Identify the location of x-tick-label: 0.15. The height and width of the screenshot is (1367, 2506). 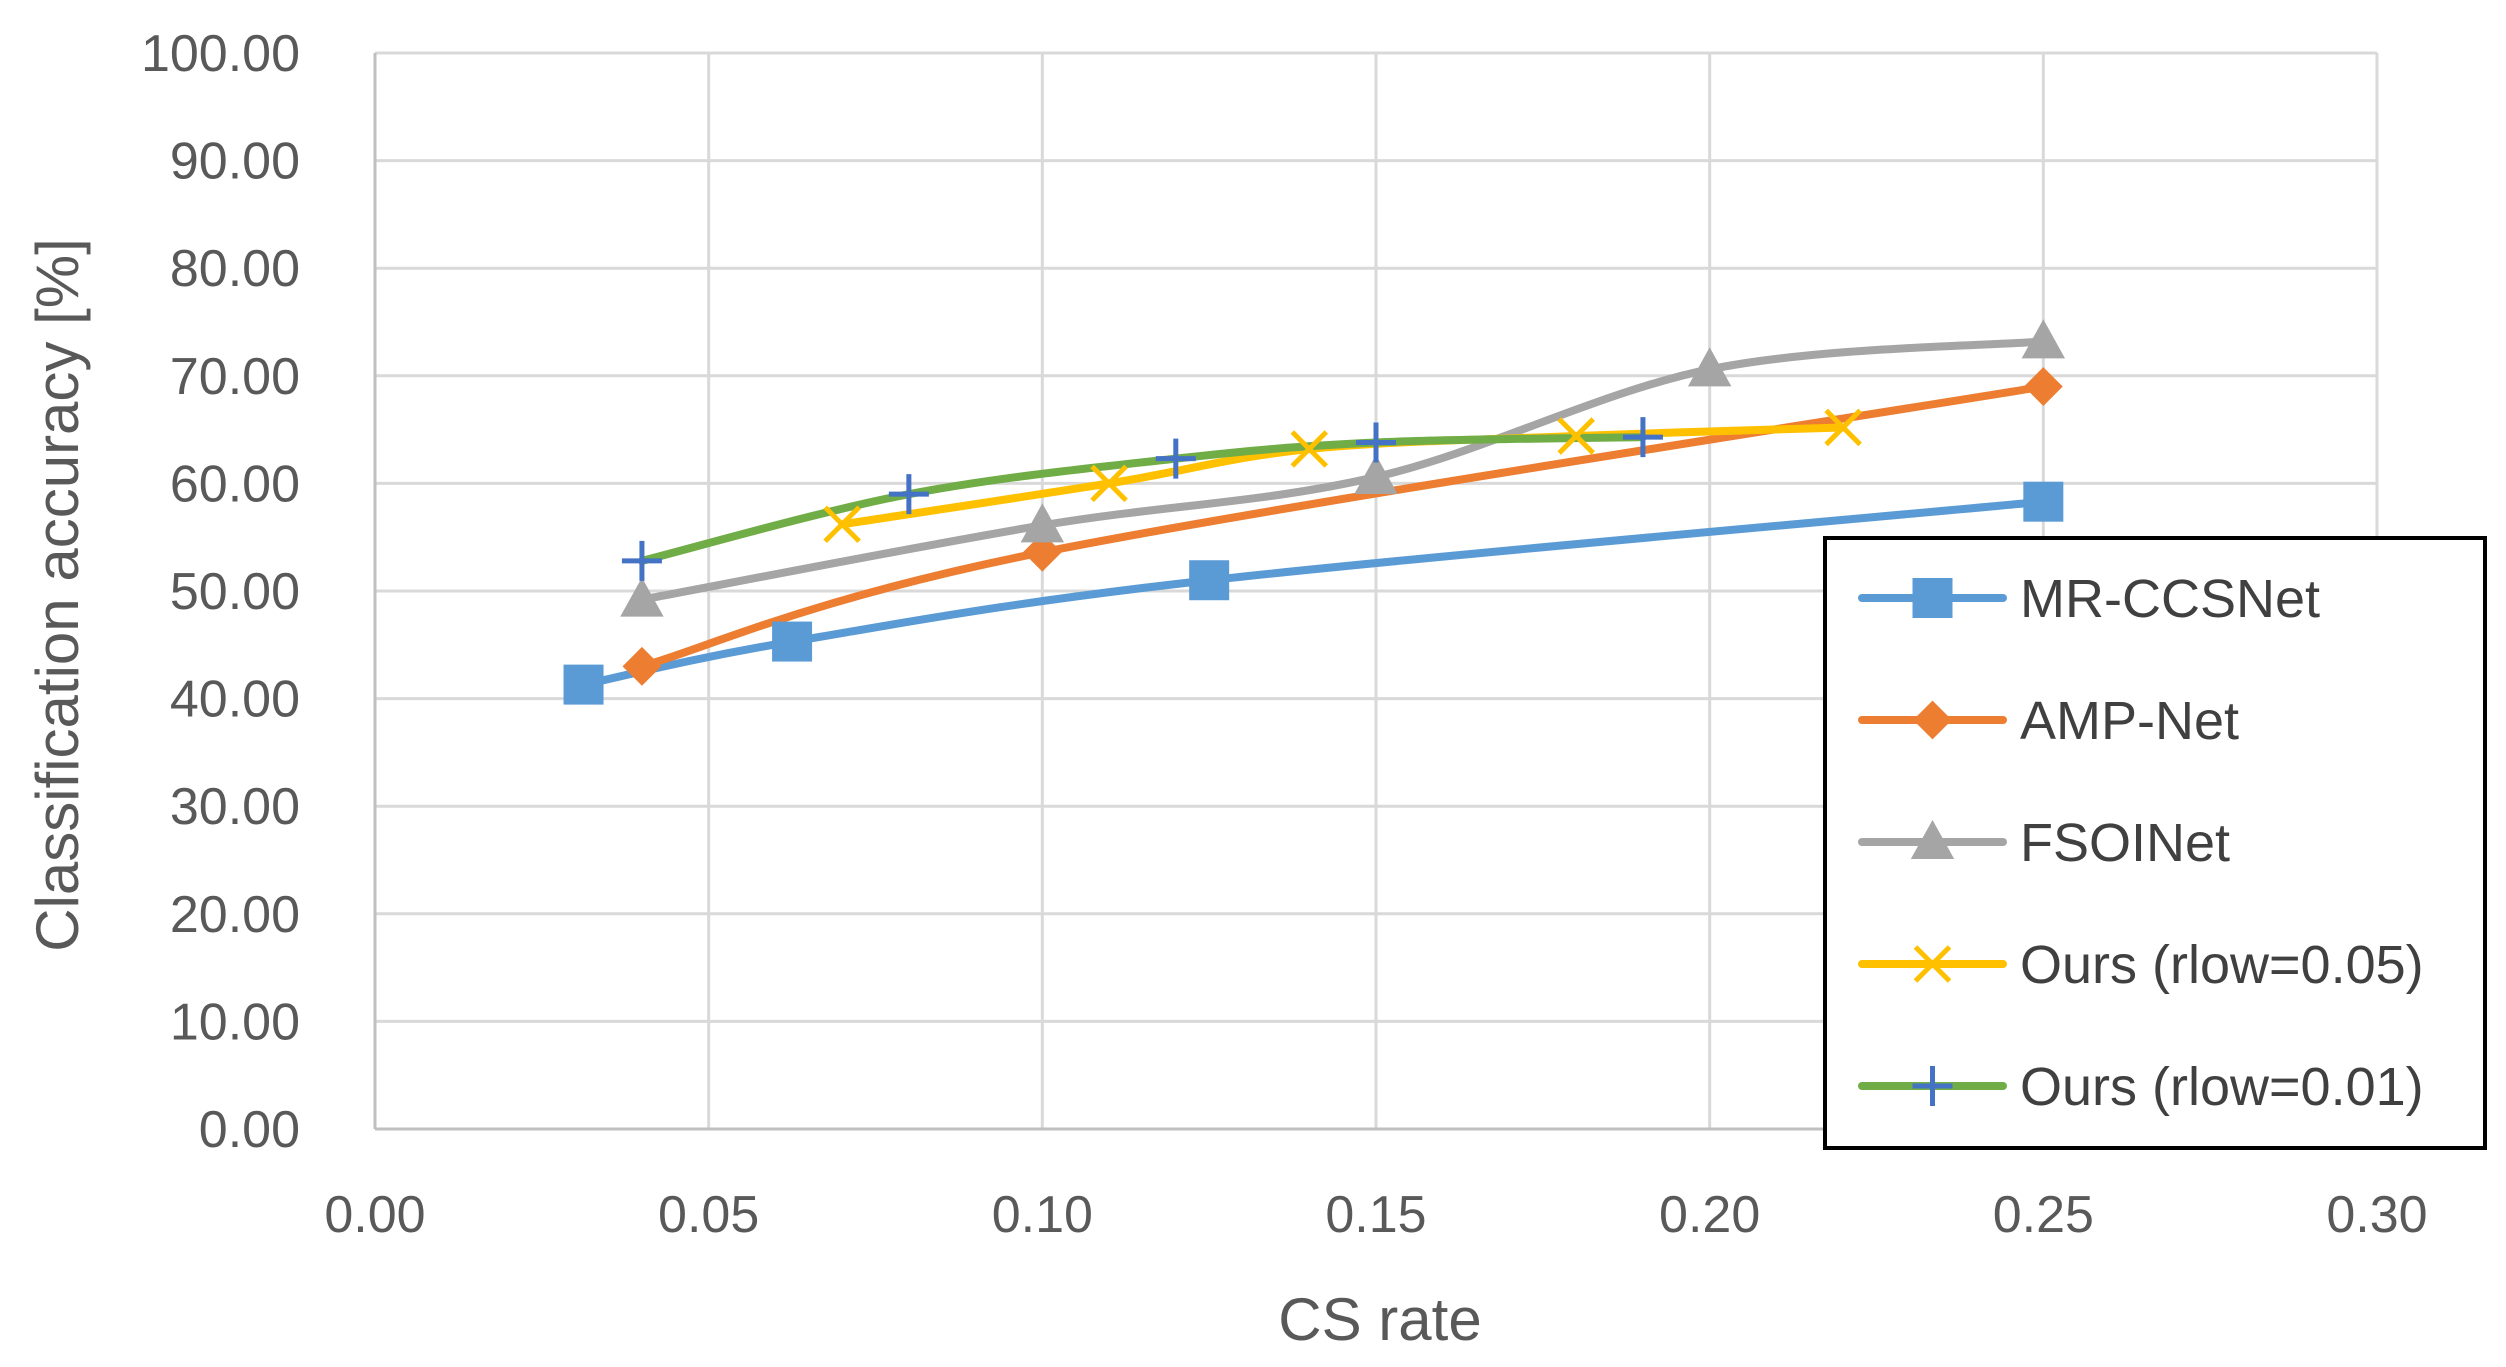
(1375, 1215).